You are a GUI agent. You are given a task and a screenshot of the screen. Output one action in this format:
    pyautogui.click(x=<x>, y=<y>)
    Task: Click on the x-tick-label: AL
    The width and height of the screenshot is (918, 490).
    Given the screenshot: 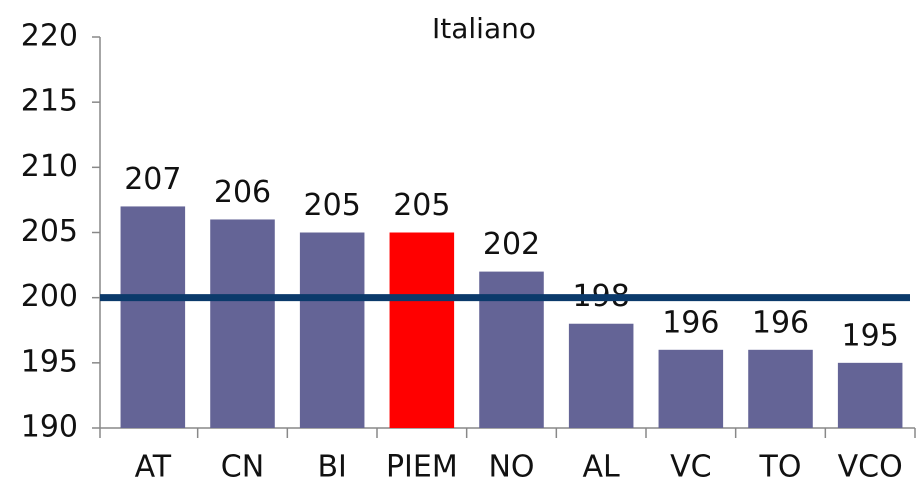 What is the action you would take?
    pyautogui.click(x=602, y=467)
    